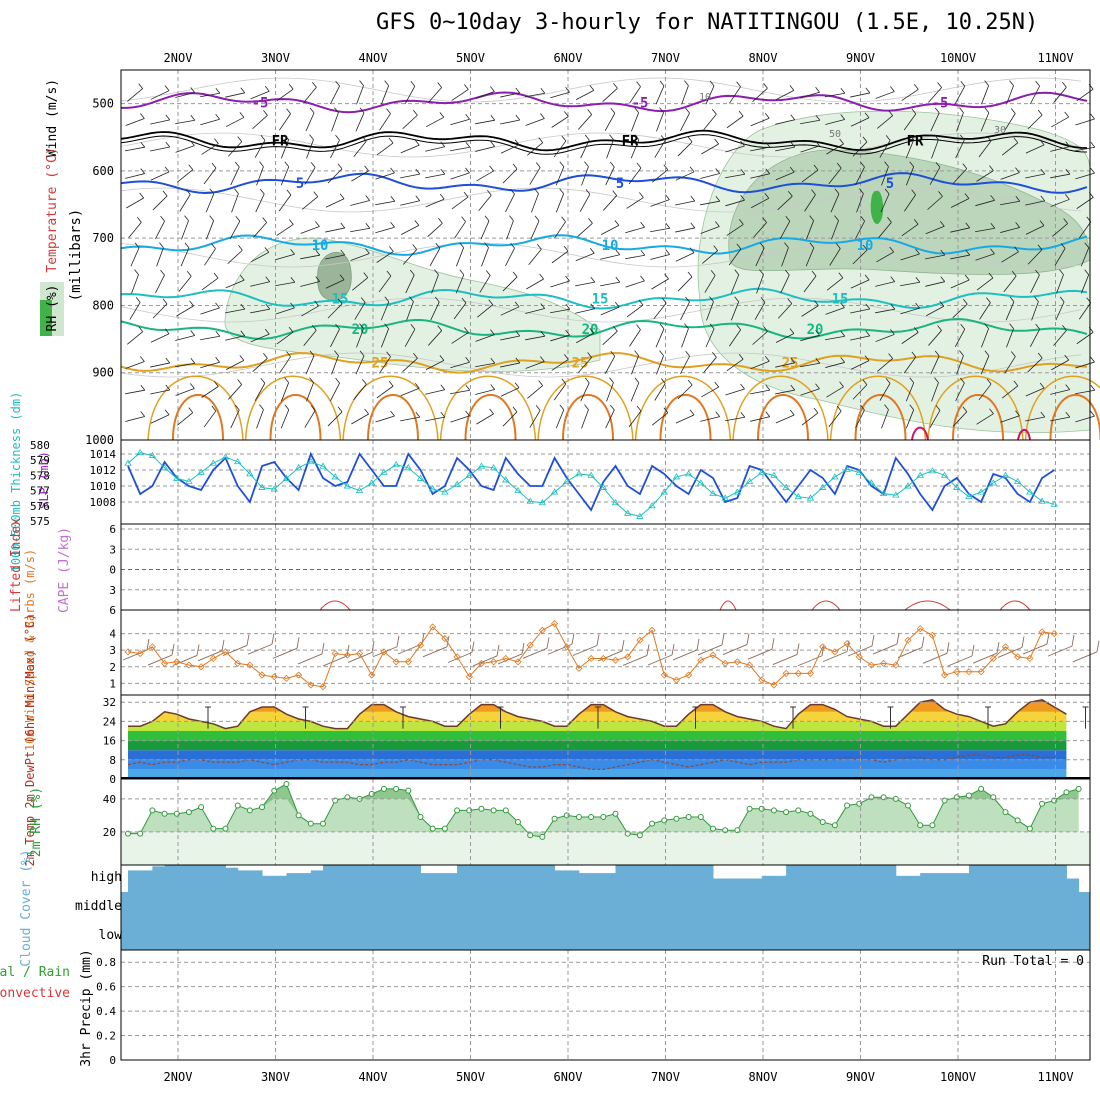  Describe the element at coordinates (470, 58) in the screenshot. I see `top-day-label: 5NOV` at that location.